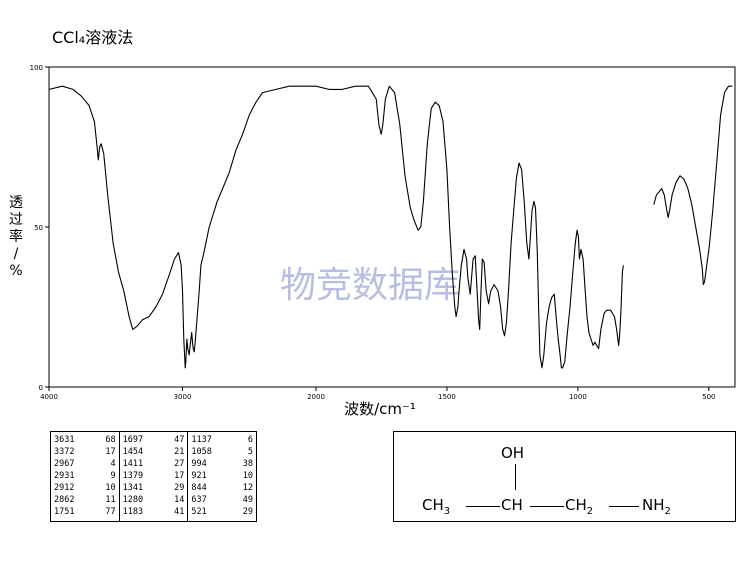 This screenshot has width=743, height=567. What do you see at coordinates (515, 477) in the screenshot?
I see `oh-bond` at bounding box center [515, 477].